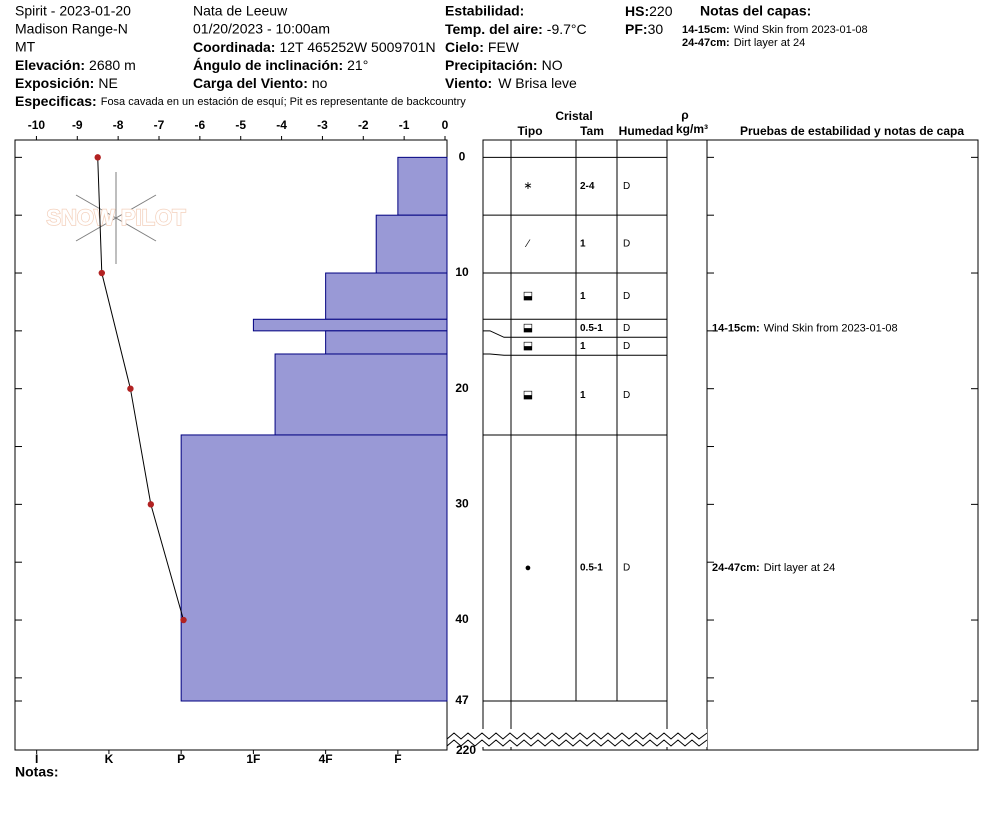  What do you see at coordinates (322, 125) in the screenshot?
I see `x-tick-label: -3` at bounding box center [322, 125].